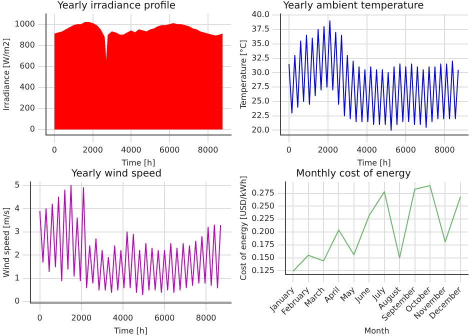 This screenshot has height=336, width=474. Describe the element at coordinates (116, 174) in the screenshot. I see `chart-title: Yearly wind speed` at that location.